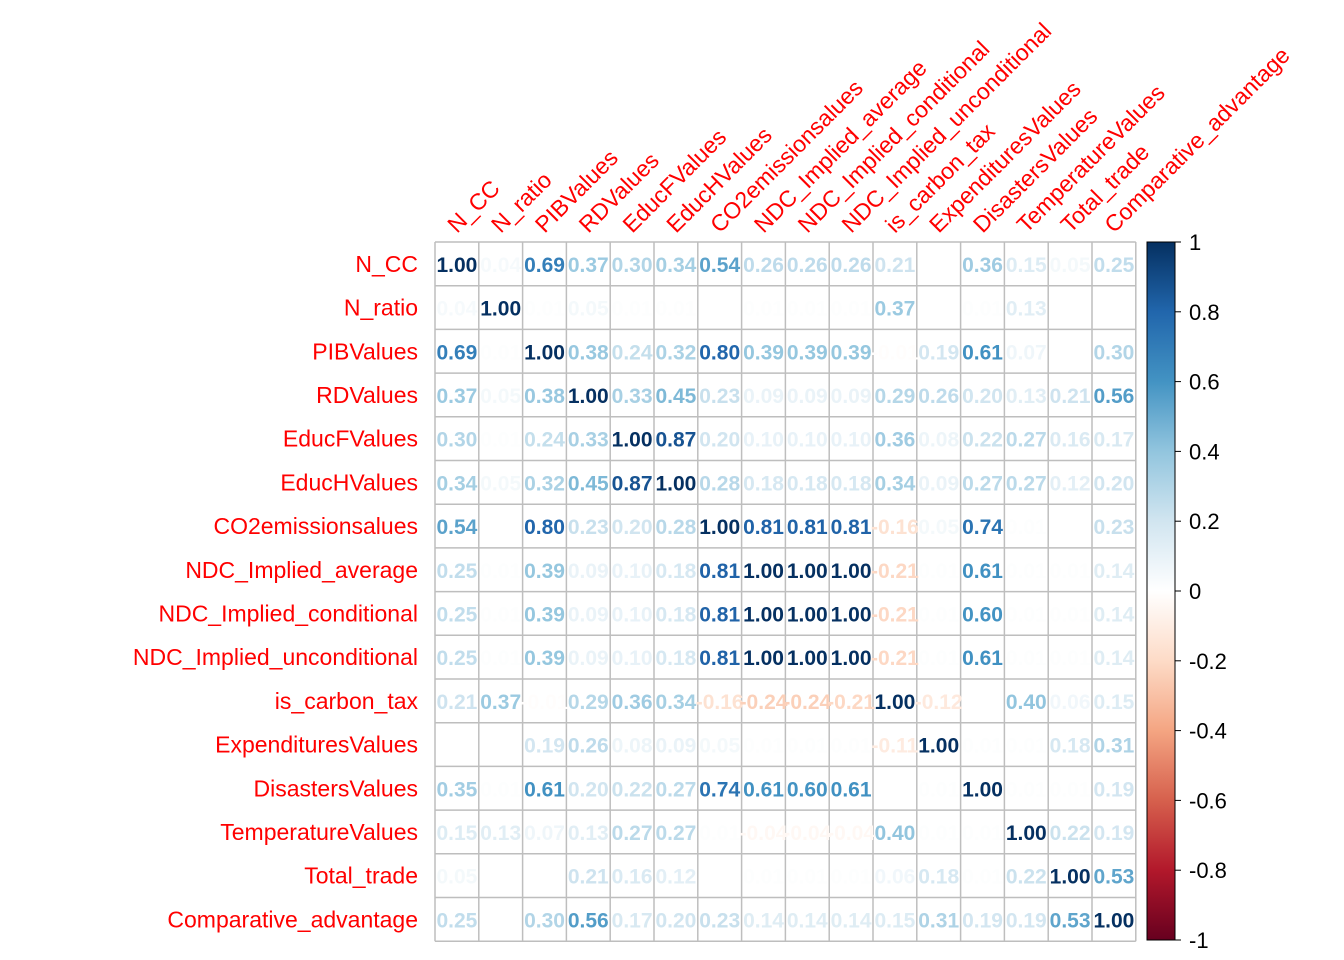 This screenshot has width=1344, height=960. Describe the element at coordinates (1026, 309) in the screenshot. I see `cell-value: 0.13` at that location.